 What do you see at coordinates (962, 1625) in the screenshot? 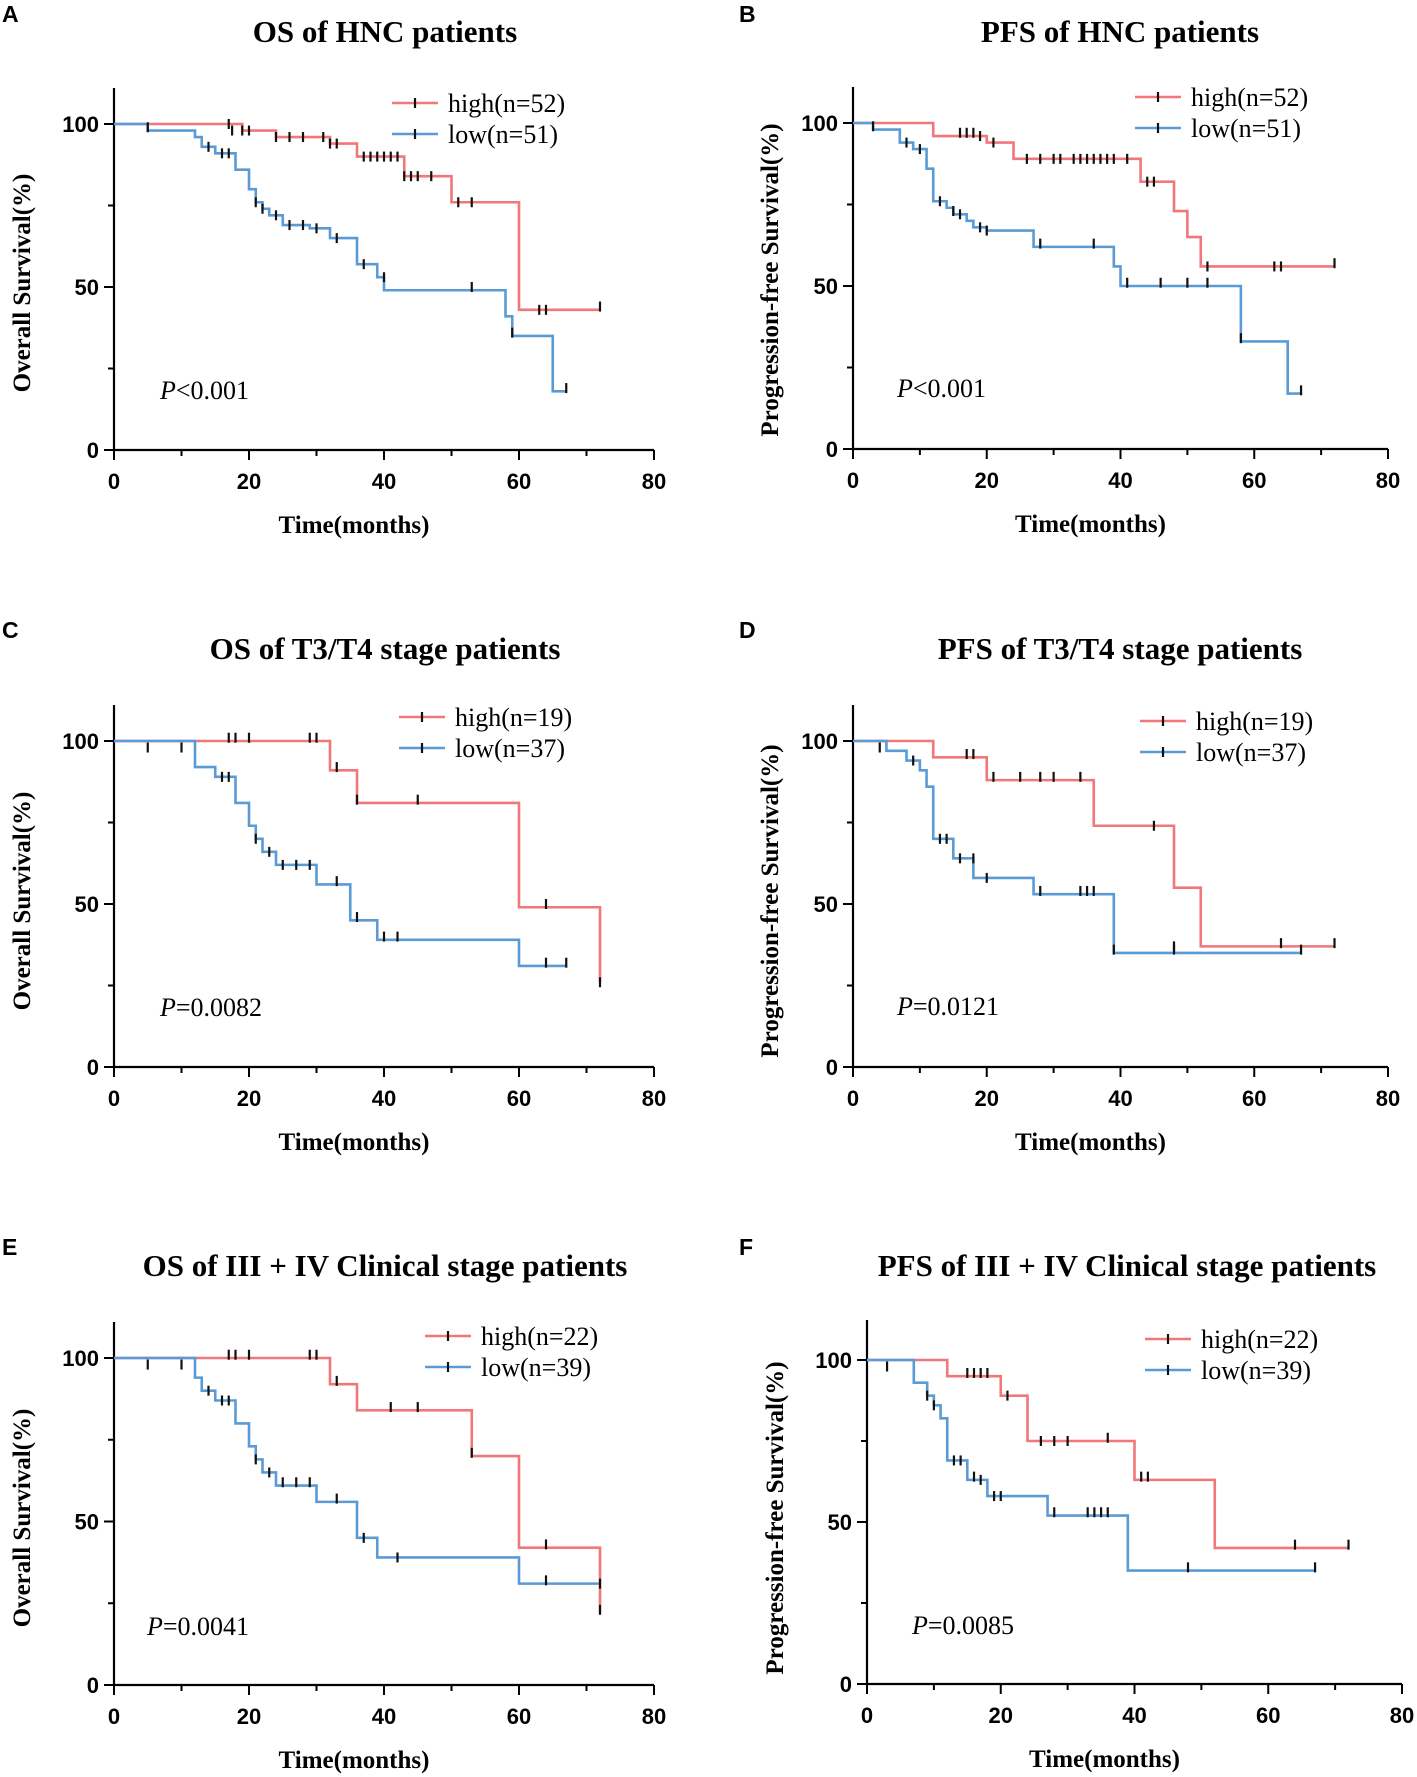
I see `p-value-annotation: P=0.0085` at bounding box center [962, 1625].